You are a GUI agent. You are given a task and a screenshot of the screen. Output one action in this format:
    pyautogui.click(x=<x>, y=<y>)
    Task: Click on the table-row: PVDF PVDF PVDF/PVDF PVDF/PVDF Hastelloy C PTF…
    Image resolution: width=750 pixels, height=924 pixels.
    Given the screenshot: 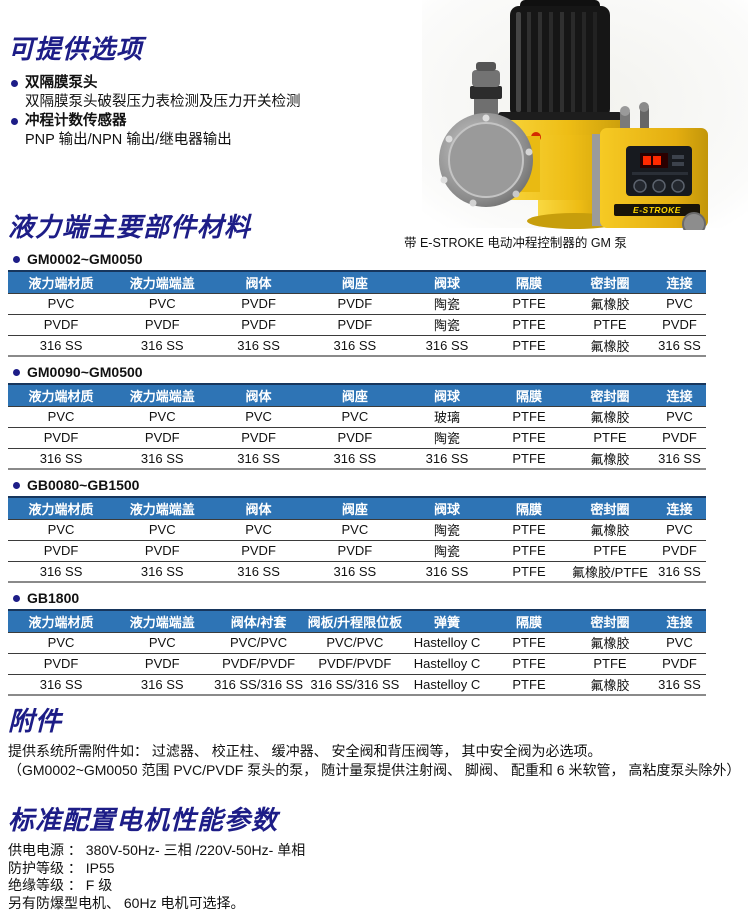 What is the action you would take?
    pyautogui.click(x=357, y=663)
    